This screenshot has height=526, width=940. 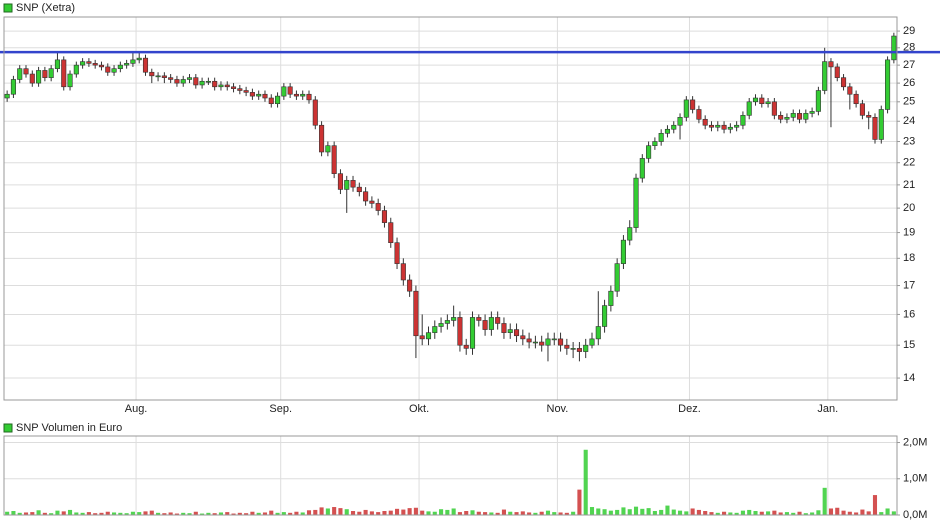 I want to click on y-tick-label: 22, so click(x=909, y=163).